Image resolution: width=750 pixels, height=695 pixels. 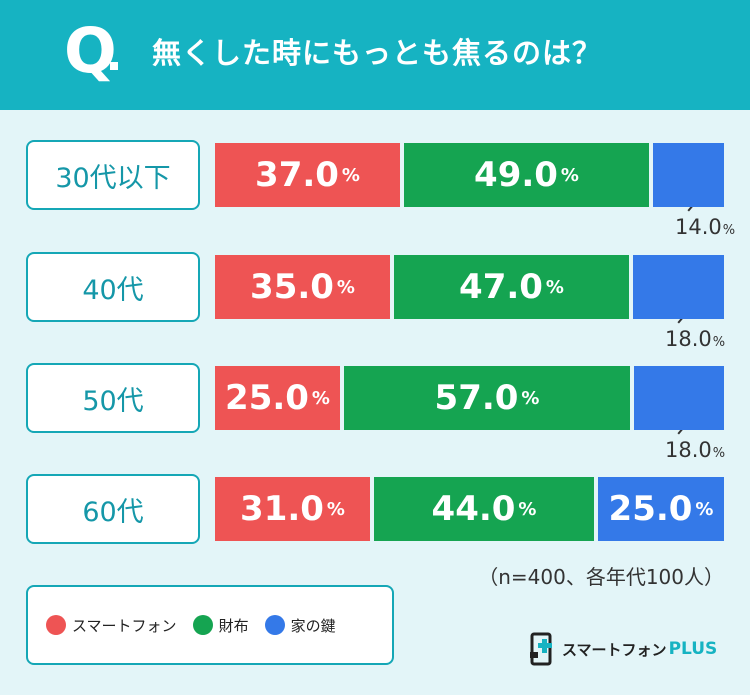 I want to click on logo-mark-icon, so click(x=541, y=649).